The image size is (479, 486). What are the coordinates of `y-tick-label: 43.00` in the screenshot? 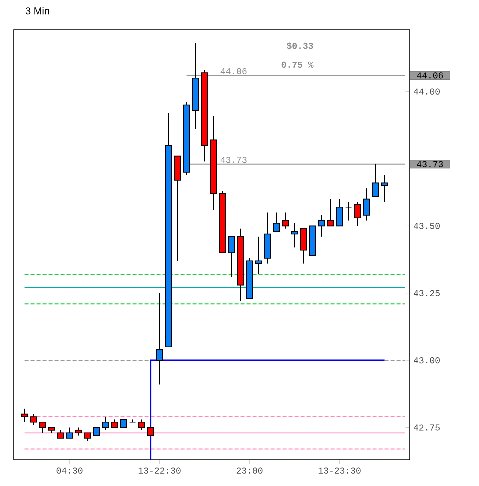 It's located at (427, 361).